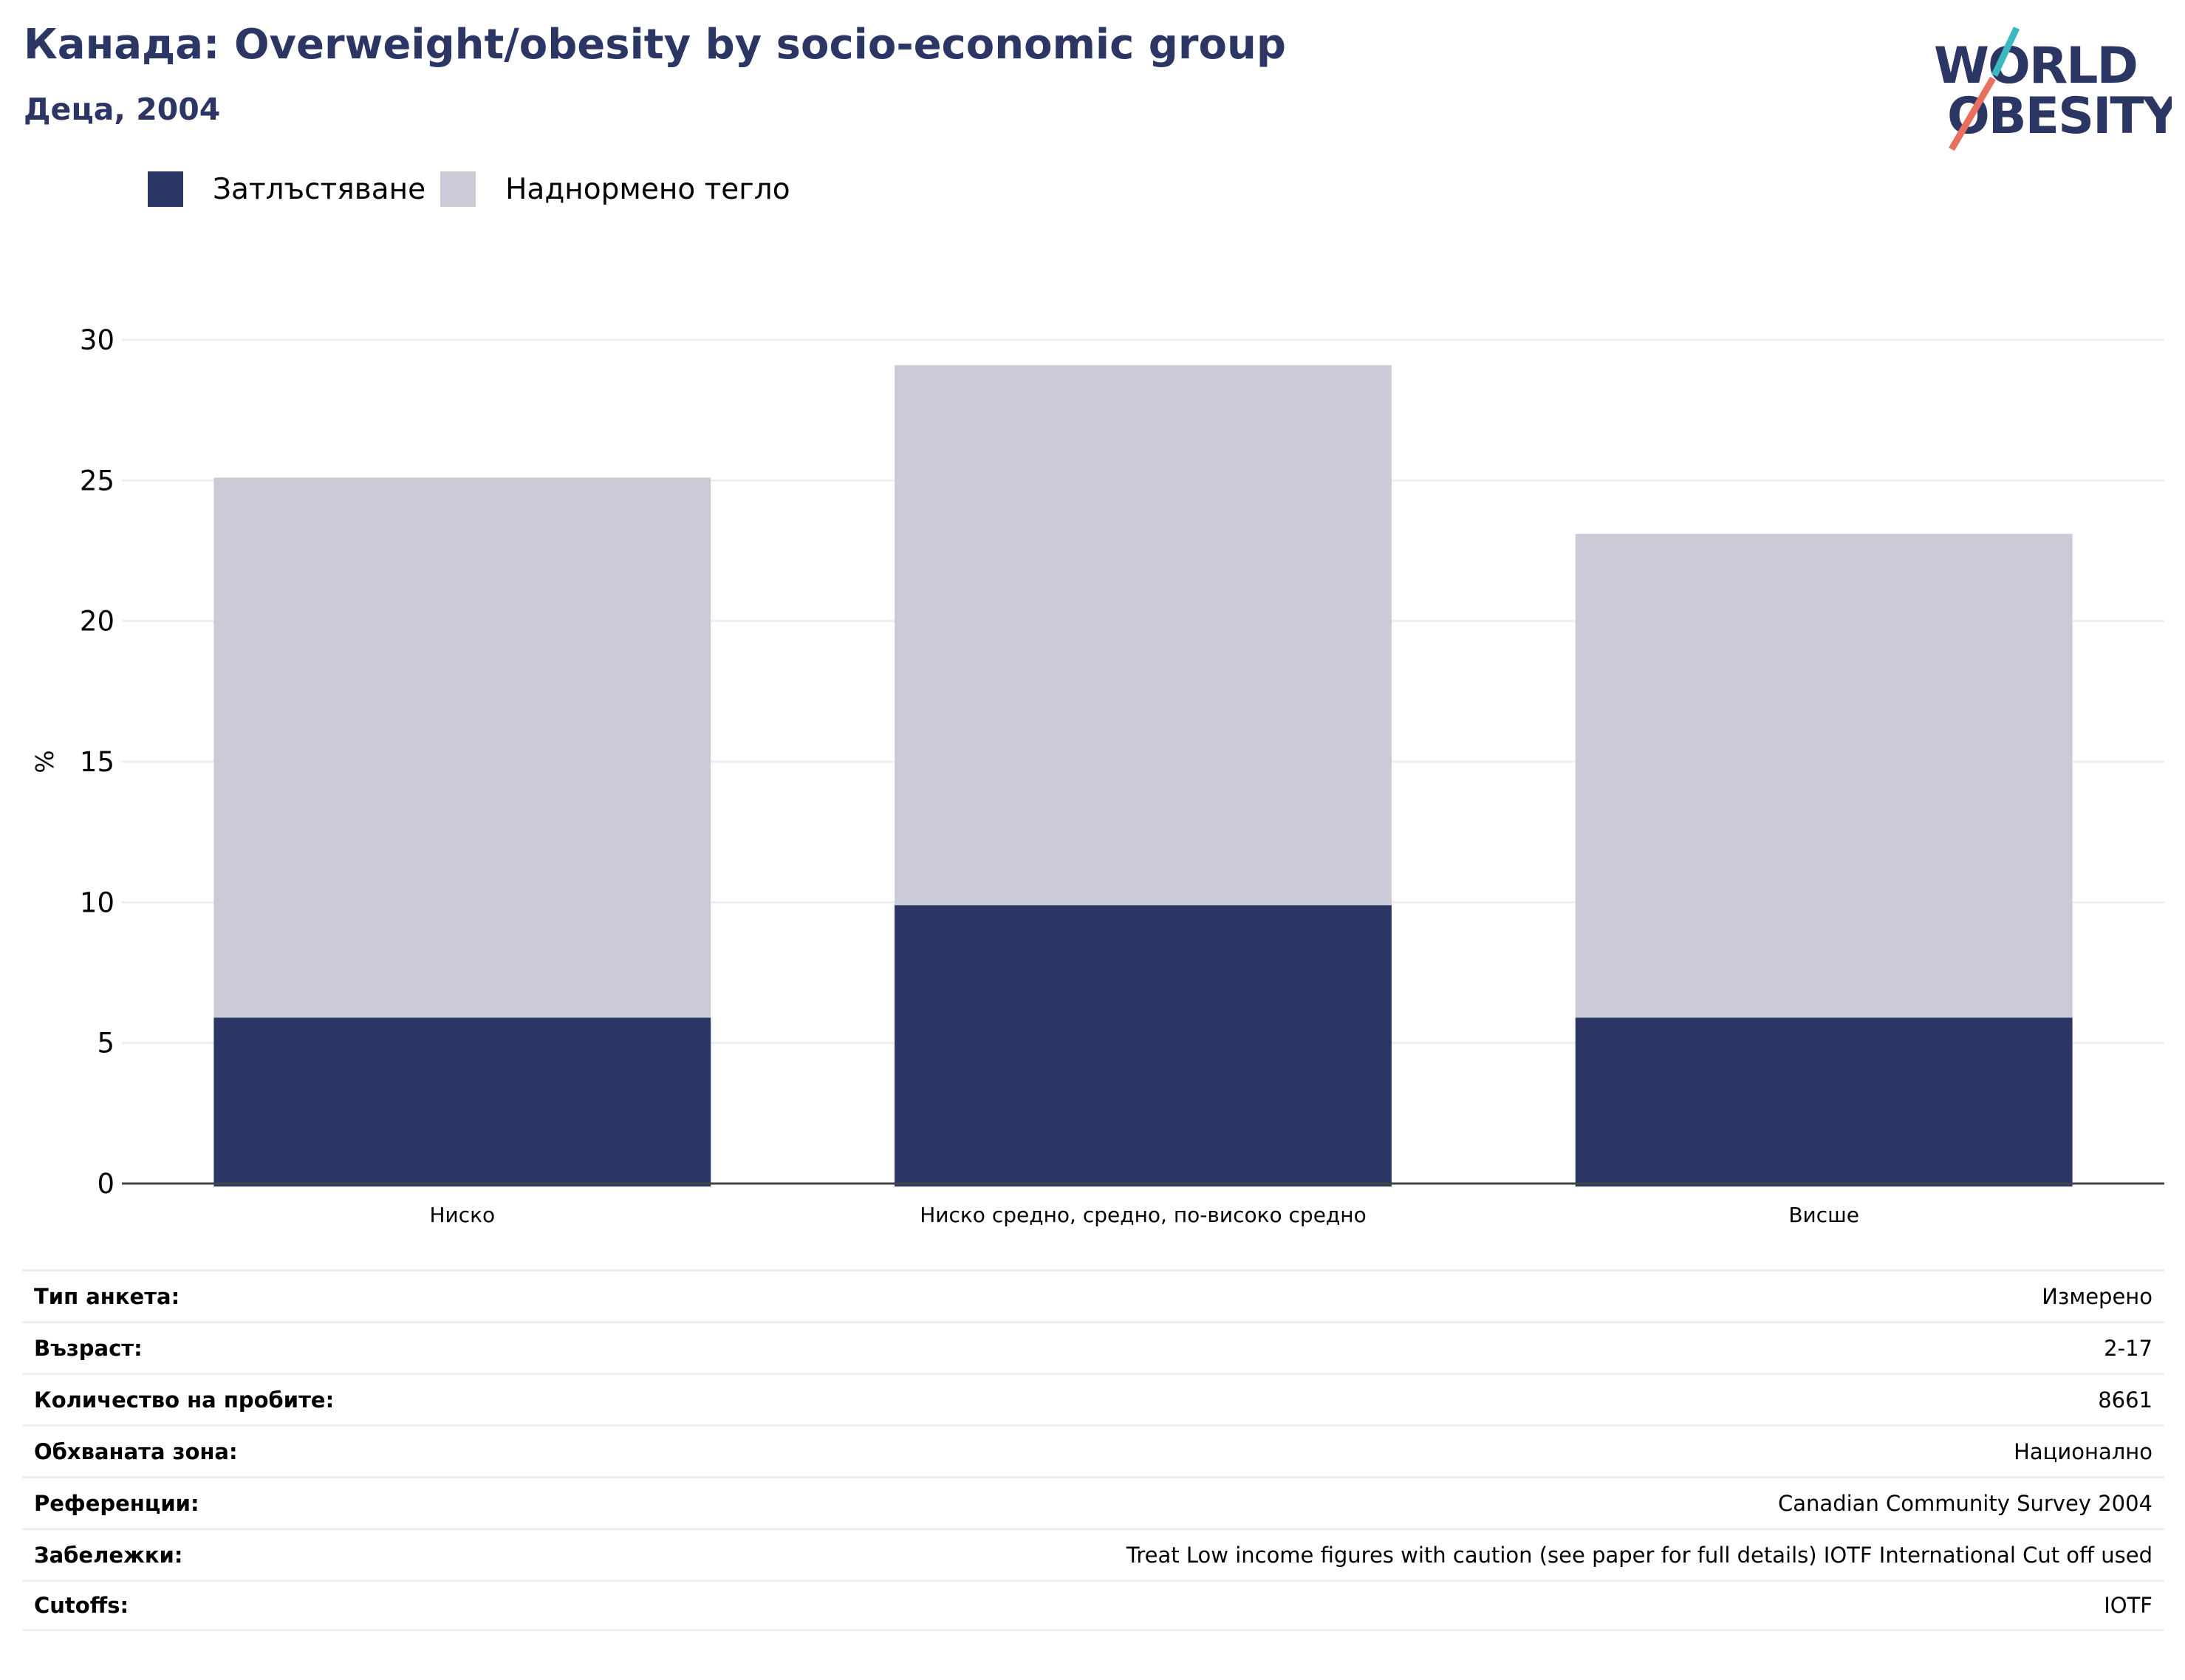  I want to click on info-key: Забележки:, so click(108, 1555).